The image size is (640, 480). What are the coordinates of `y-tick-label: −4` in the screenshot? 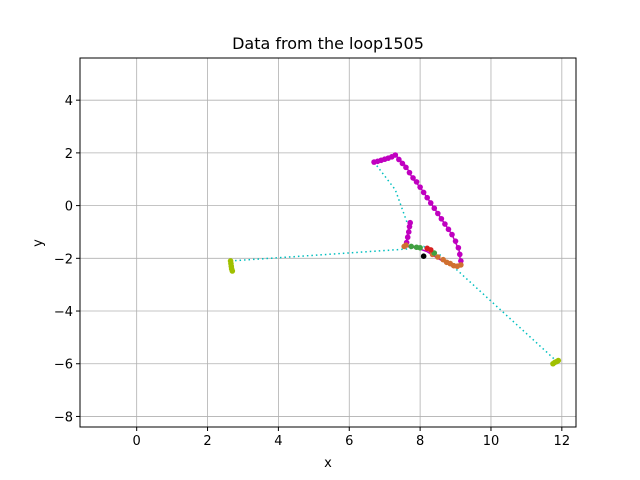 It's located at (63, 312).